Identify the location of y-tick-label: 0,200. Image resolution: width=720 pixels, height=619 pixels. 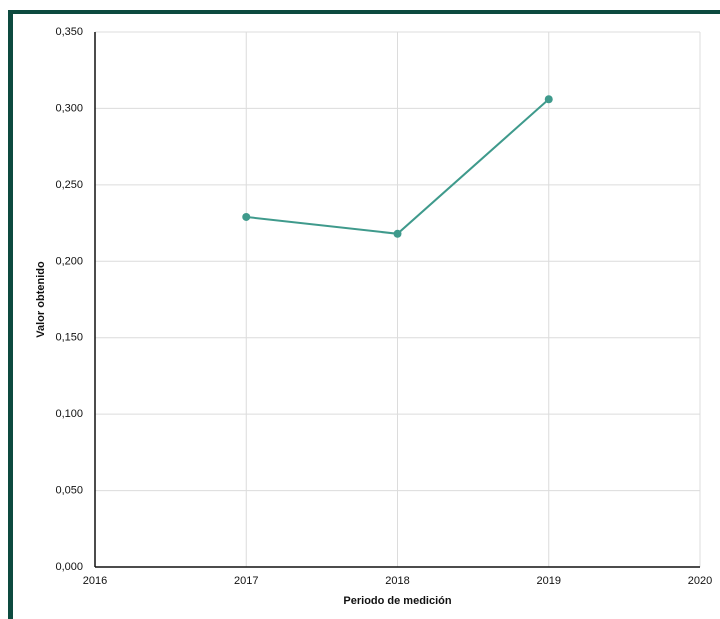
(69, 261).